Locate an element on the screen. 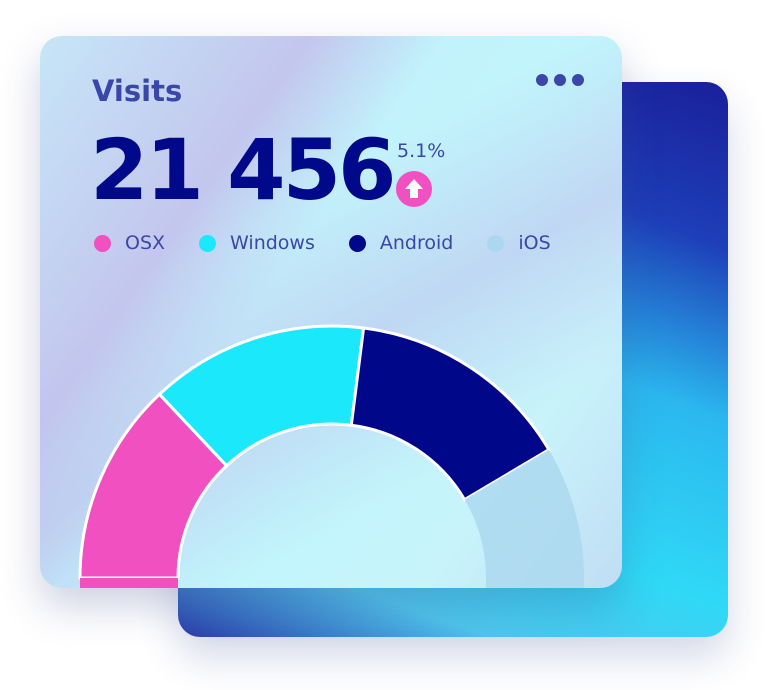 The height and width of the screenshot is (690, 768). arrow-up-icon is located at coordinates (414, 189).